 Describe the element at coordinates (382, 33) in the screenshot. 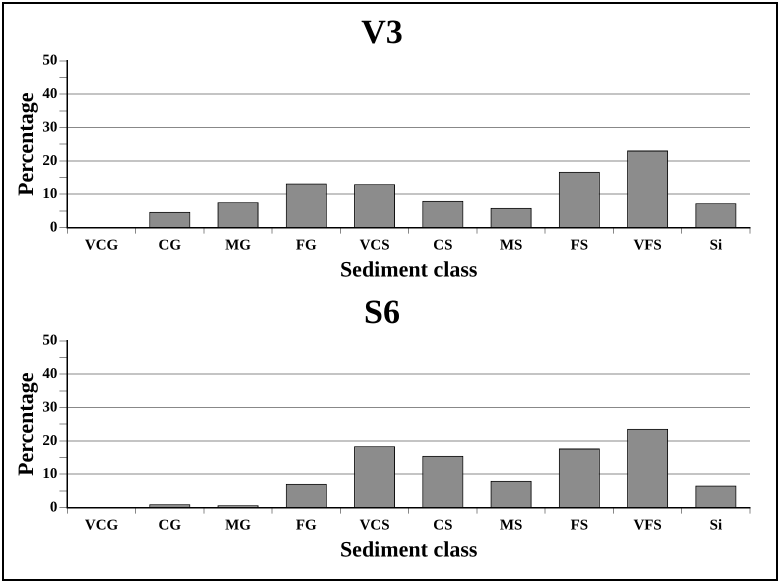

I see `chart-title: V3` at that location.